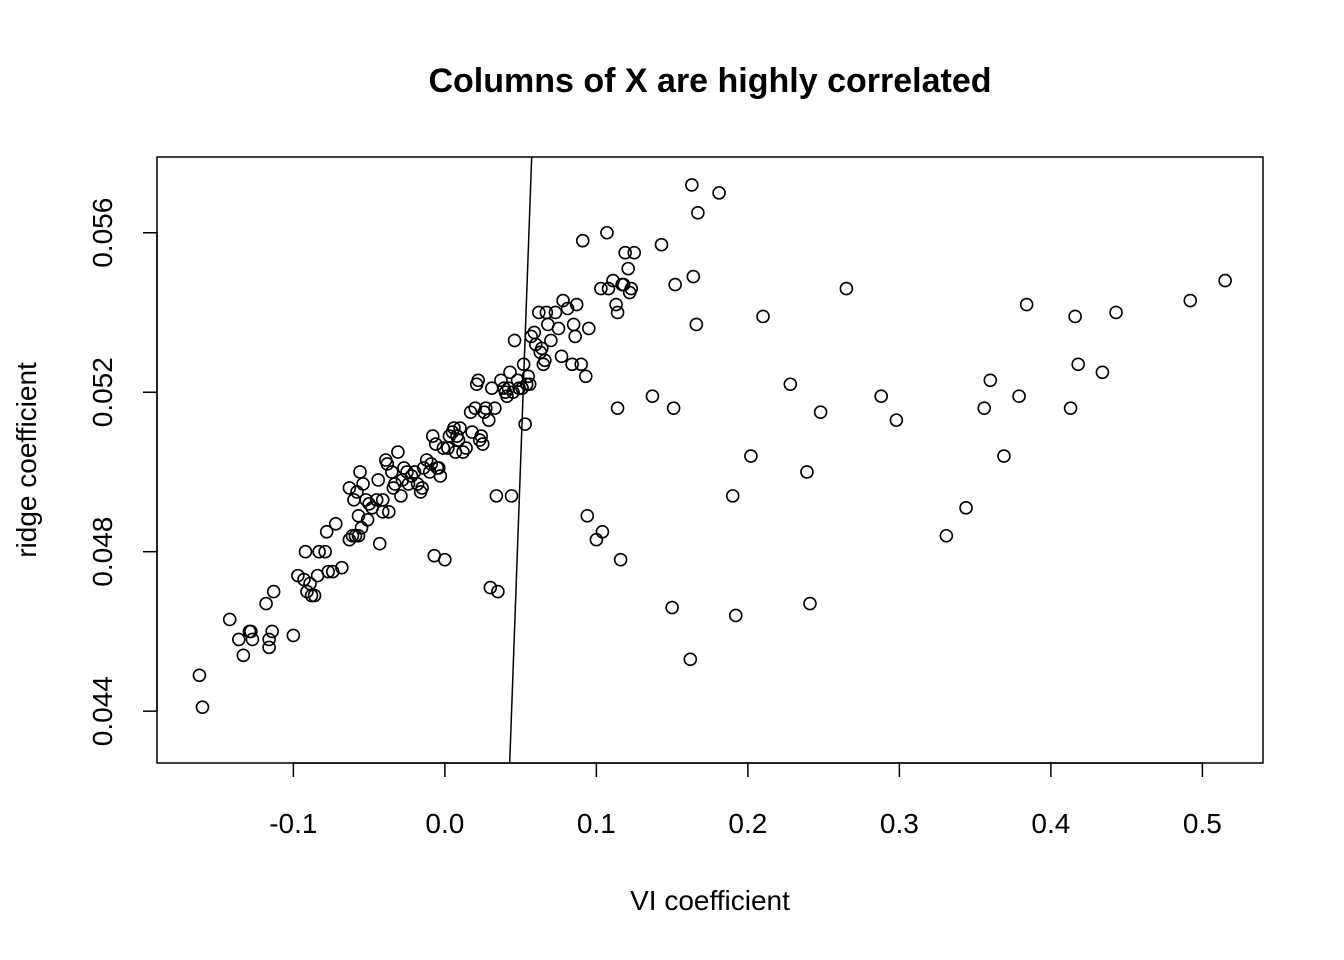  What do you see at coordinates (102, 233) in the screenshot?
I see `y-tick-label: 0.056` at bounding box center [102, 233].